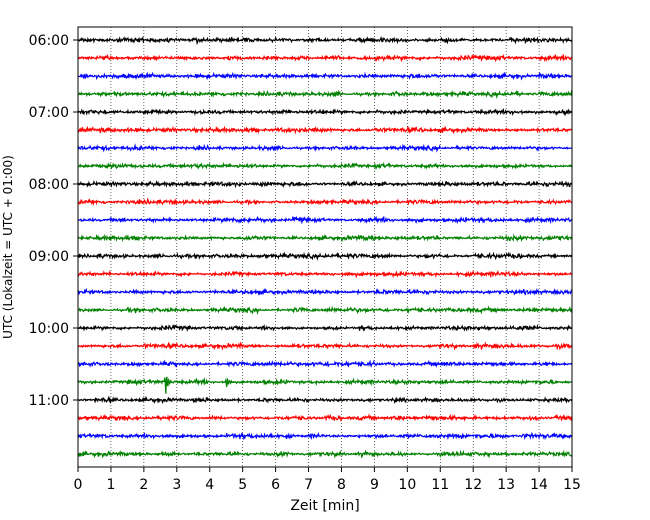 This screenshot has width=650, height=520. Describe the element at coordinates (78, 485) in the screenshot. I see `x-tick-label: 0` at that location.